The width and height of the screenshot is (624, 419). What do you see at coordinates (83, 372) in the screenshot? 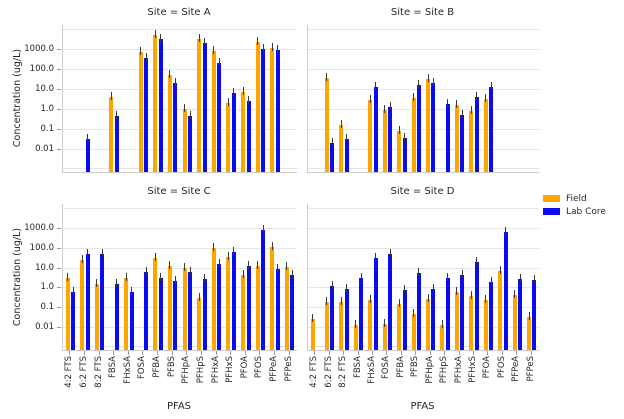
I see `x-tick-label-6-2-fts: 6:2 FTS` at bounding box center [83, 372].